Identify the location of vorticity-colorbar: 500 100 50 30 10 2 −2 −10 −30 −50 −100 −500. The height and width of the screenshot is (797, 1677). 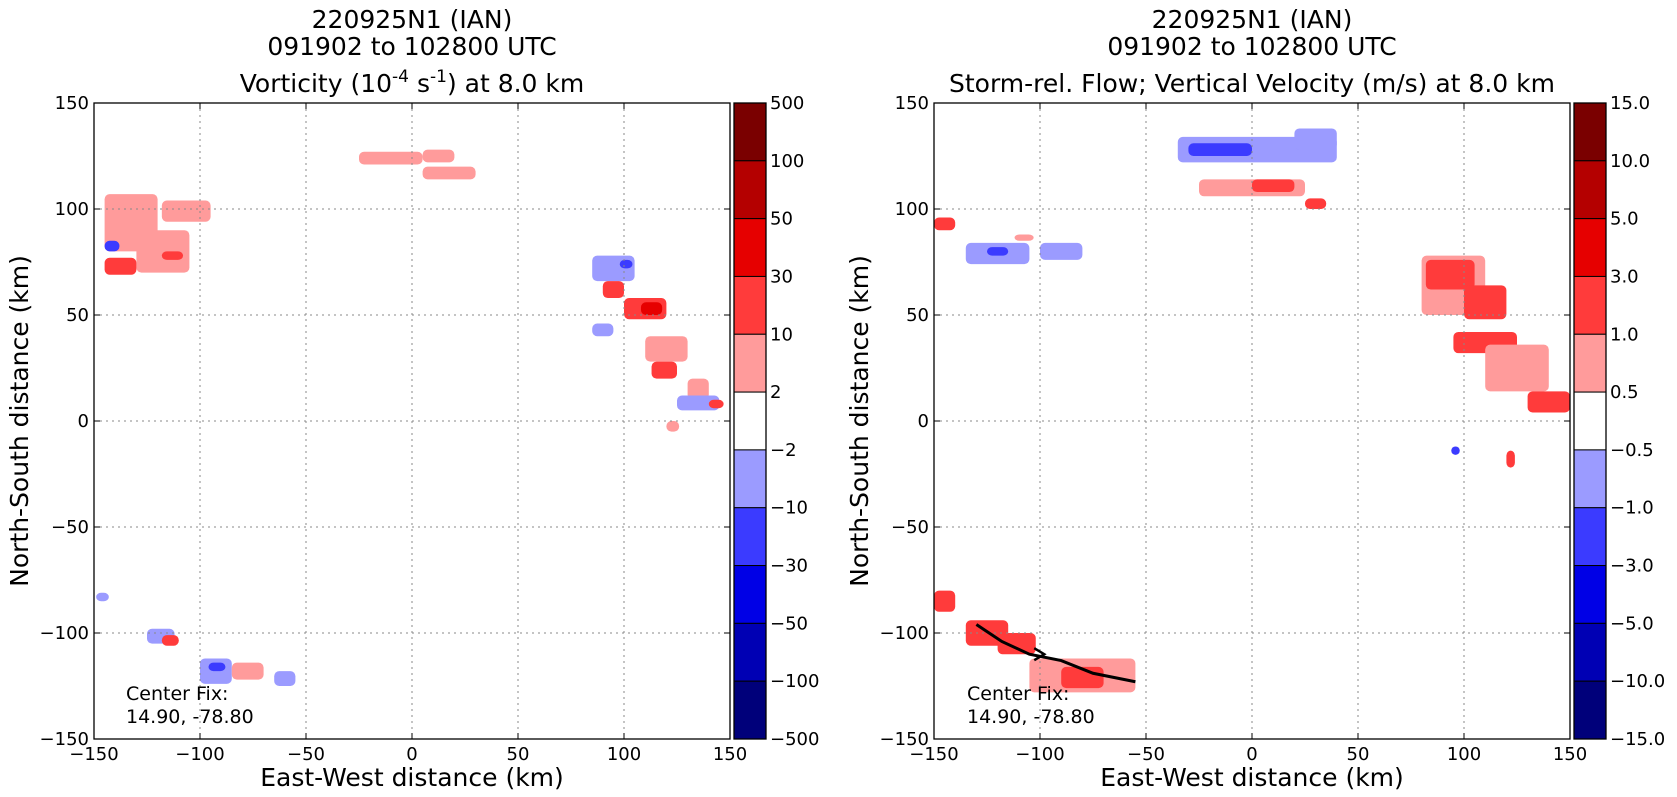
(776, 421).